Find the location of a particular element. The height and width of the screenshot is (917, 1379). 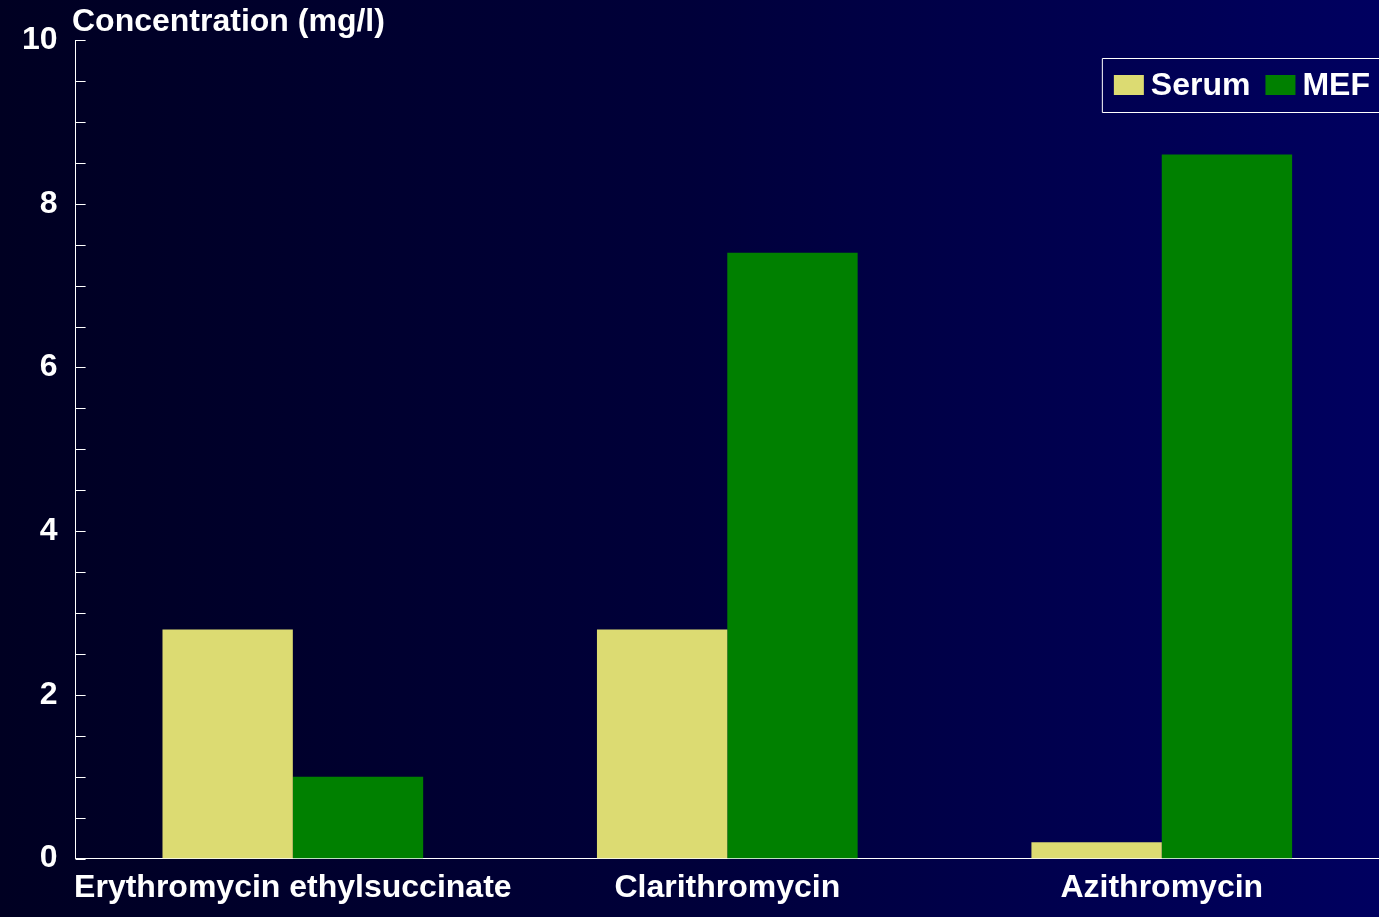

legend-label: Serum is located at coordinates (1200, 83).